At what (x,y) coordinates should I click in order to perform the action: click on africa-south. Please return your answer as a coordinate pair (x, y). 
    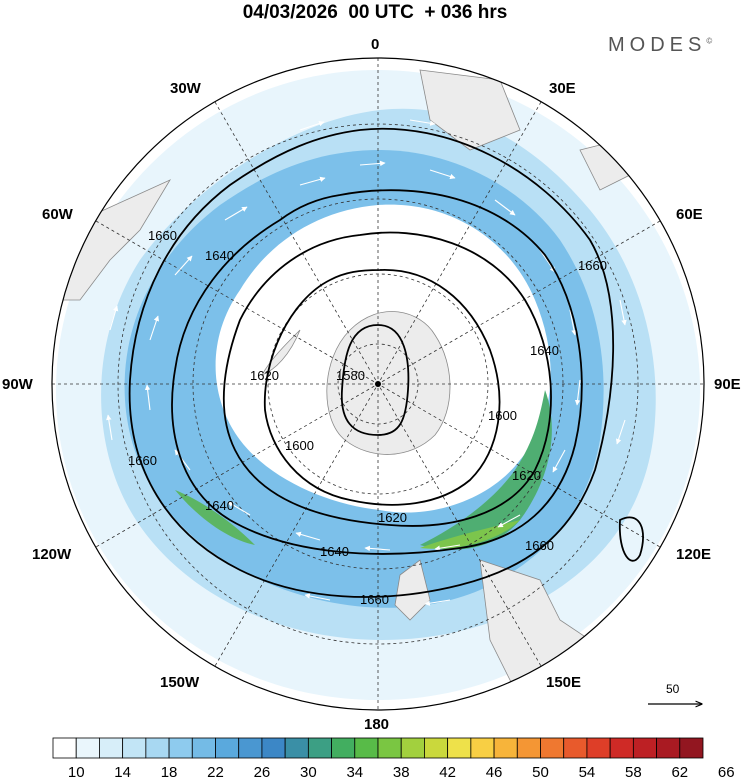
    Looking at the image, I should click on (470, 110).